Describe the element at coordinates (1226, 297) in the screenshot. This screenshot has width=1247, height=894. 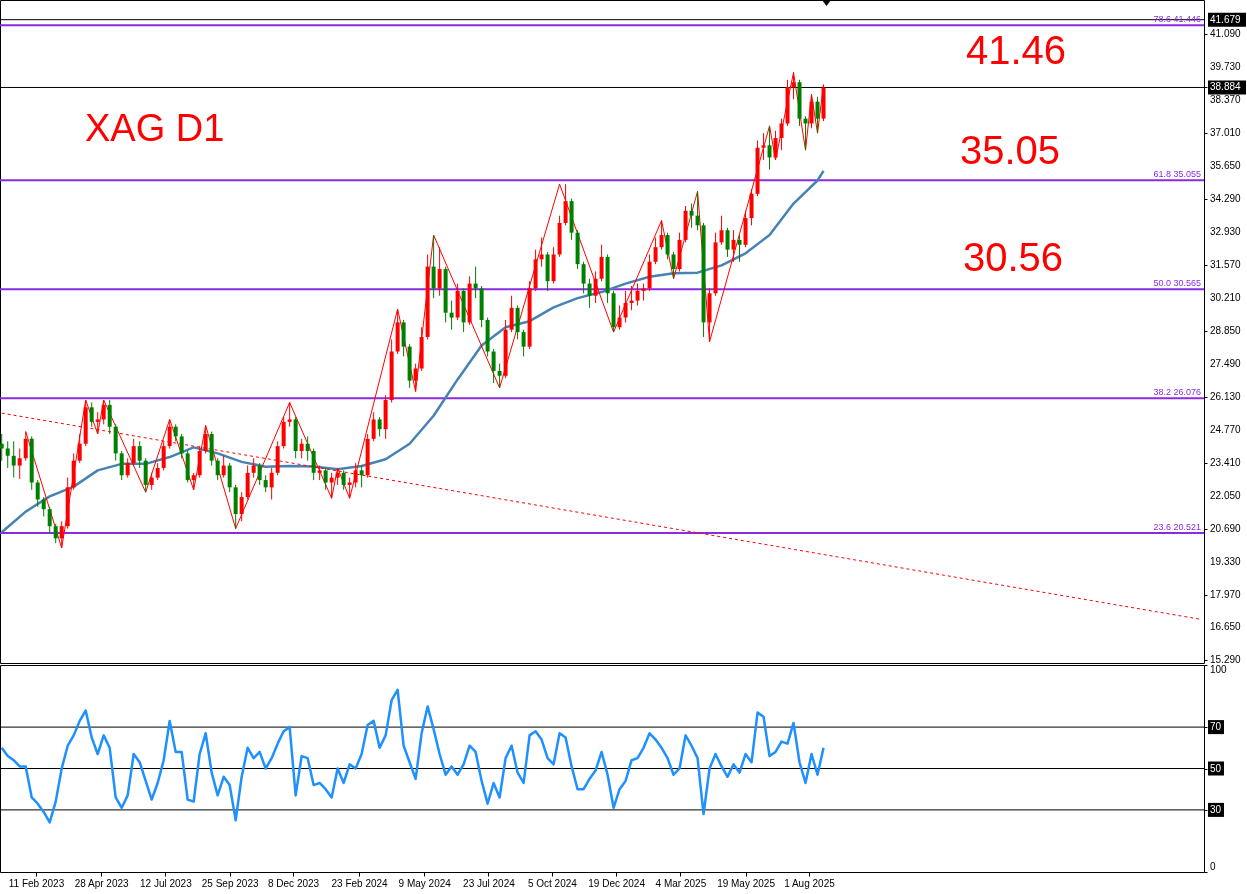
I see `y-tick-label: 30.210` at that location.